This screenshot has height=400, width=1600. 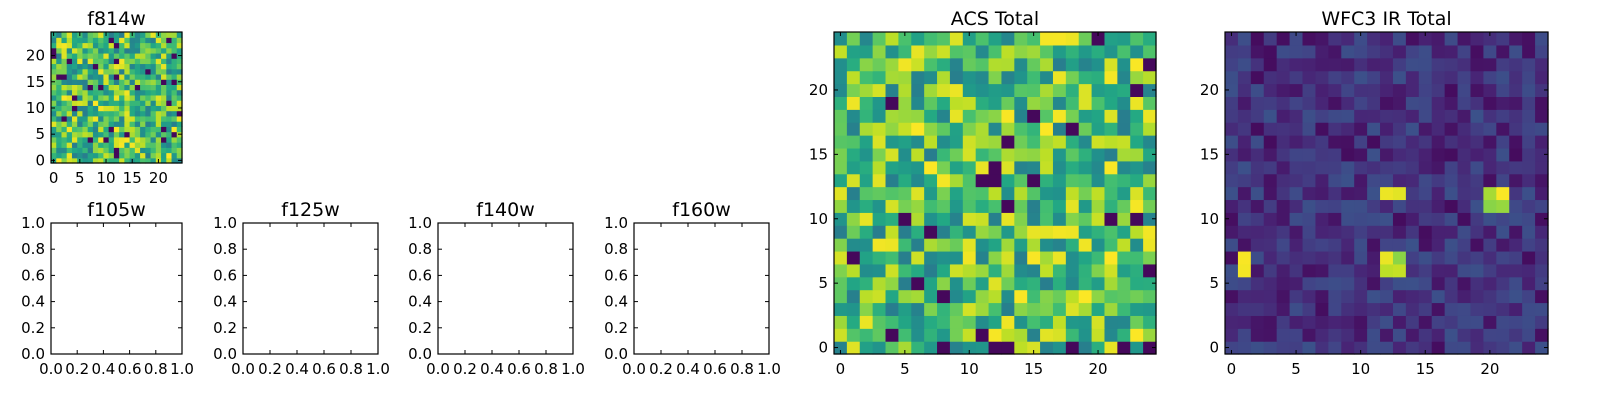 What do you see at coordinates (546, 369) in the screenshot?
I see `x-tick-label: 0.8` at bounding box center [546, 369].